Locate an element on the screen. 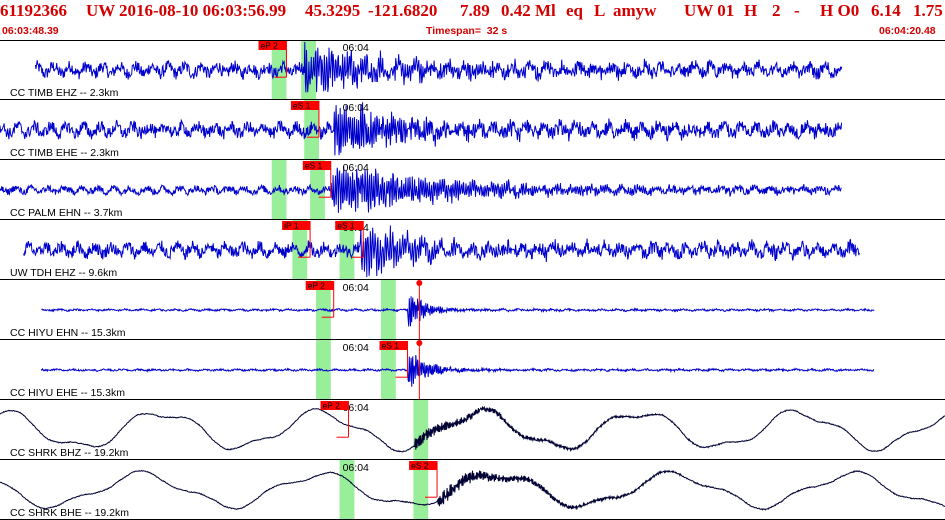 This screenshot has width=945, height=520. value-1: 6.14 is located at coordinates (886, 10).